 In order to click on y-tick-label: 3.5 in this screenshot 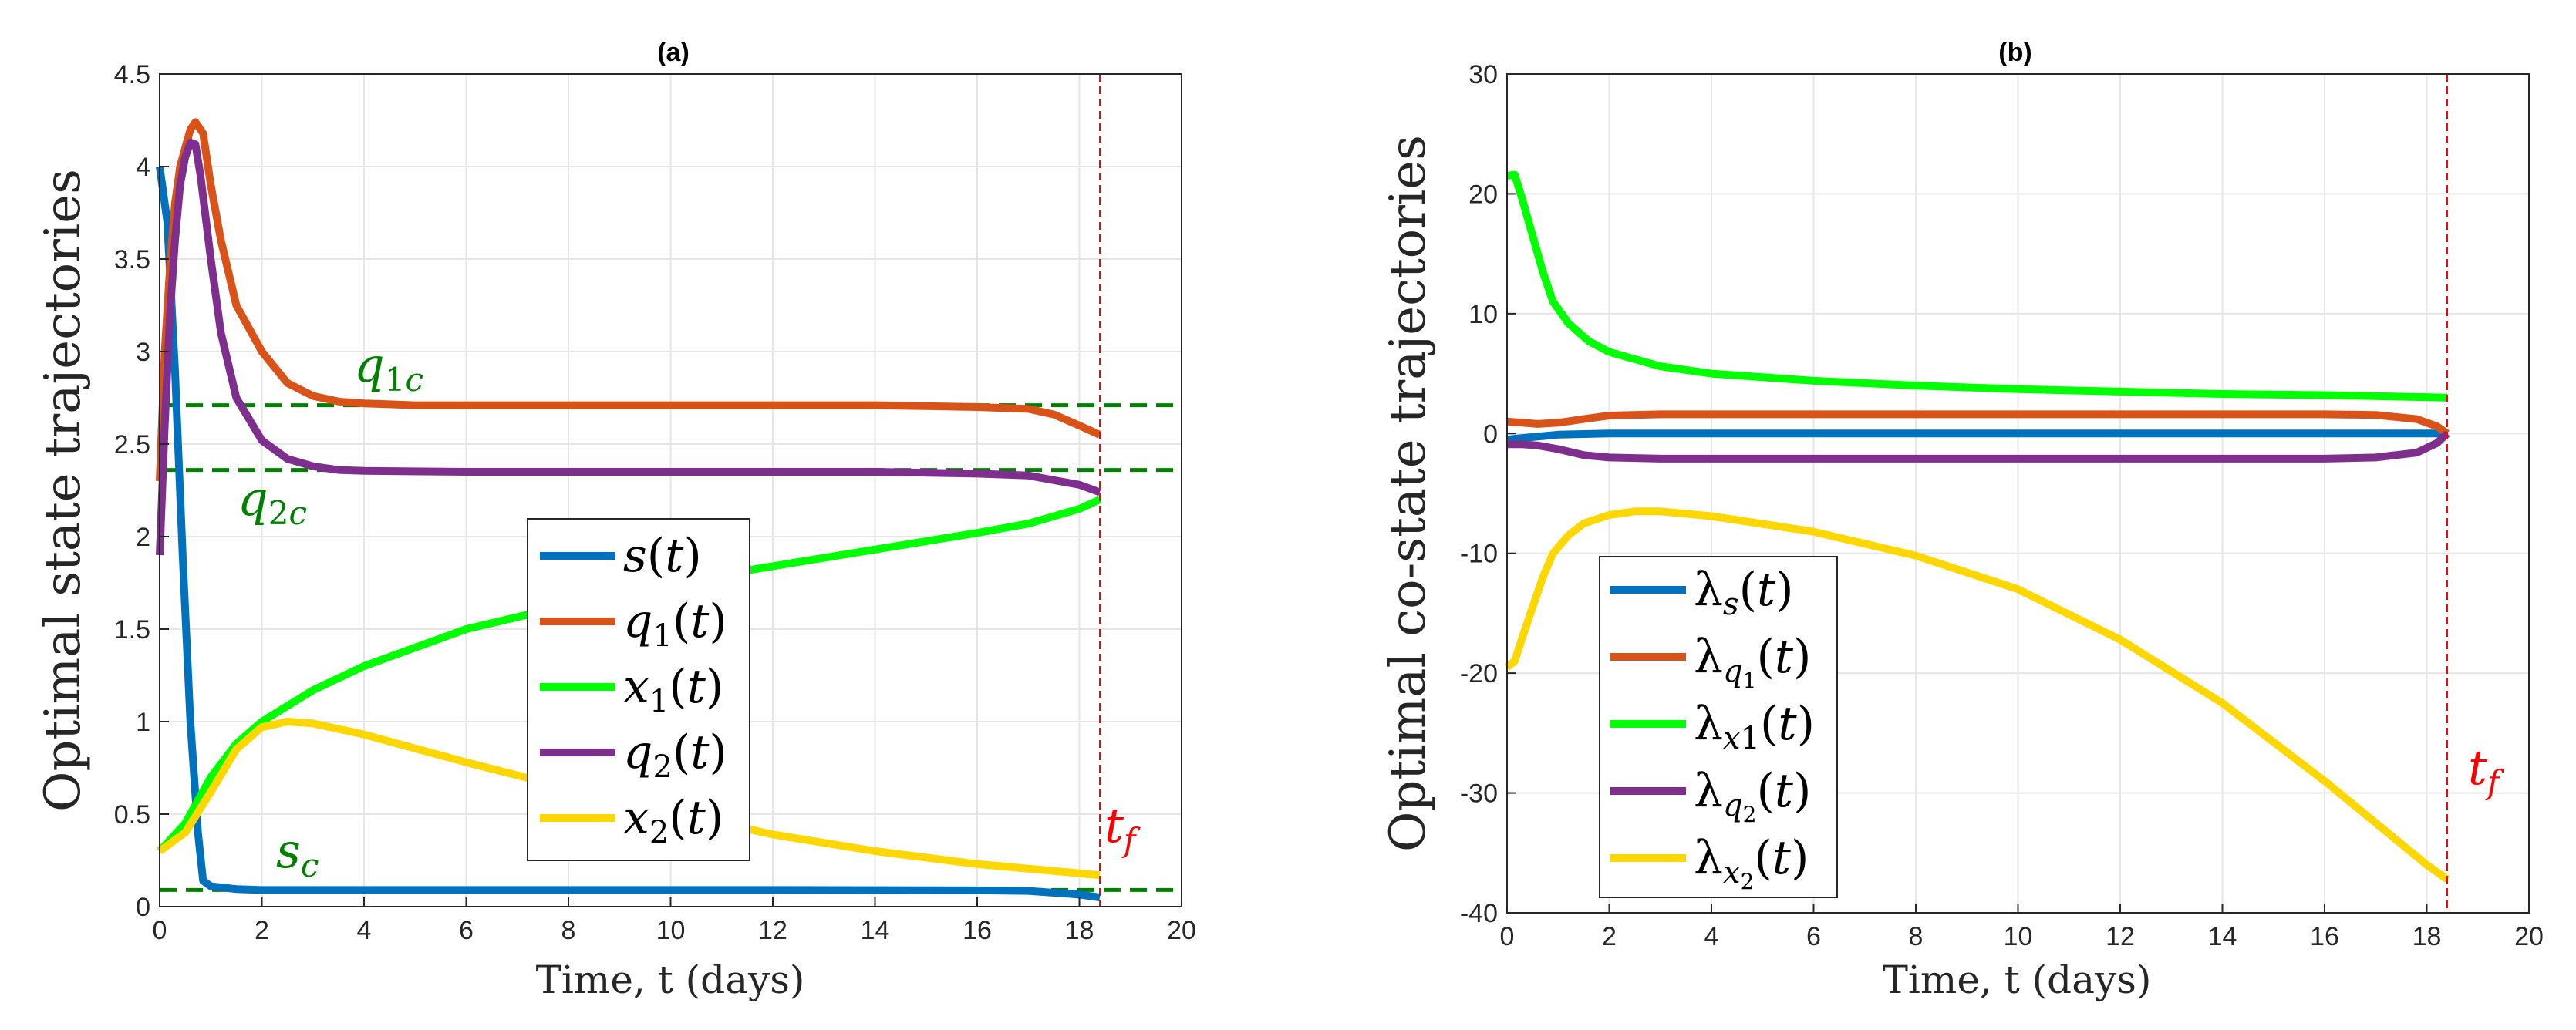, I will do `click(132, 259)`.